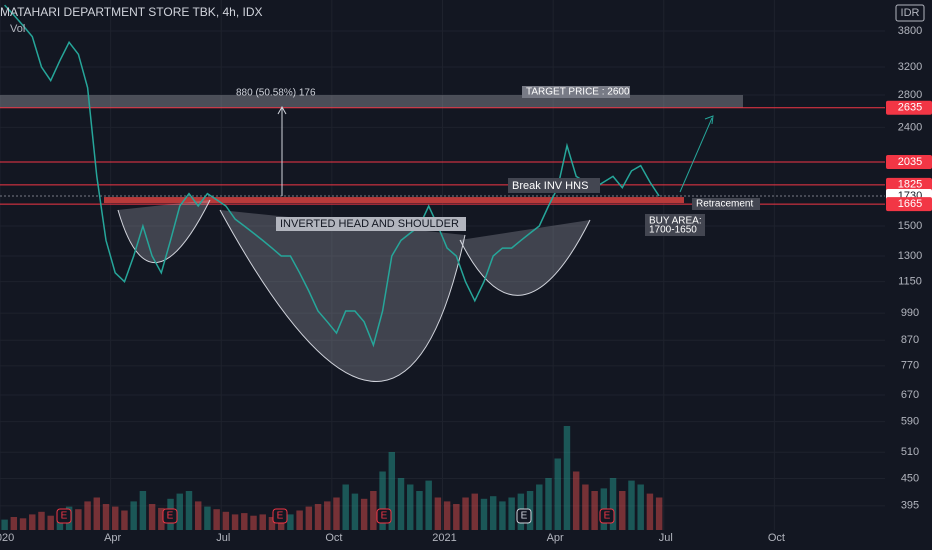 Image resolution: width=932 pixels, height=550 pixels. I want to click on target-label: TARGET PRICE : 2600, so click(578, 92).